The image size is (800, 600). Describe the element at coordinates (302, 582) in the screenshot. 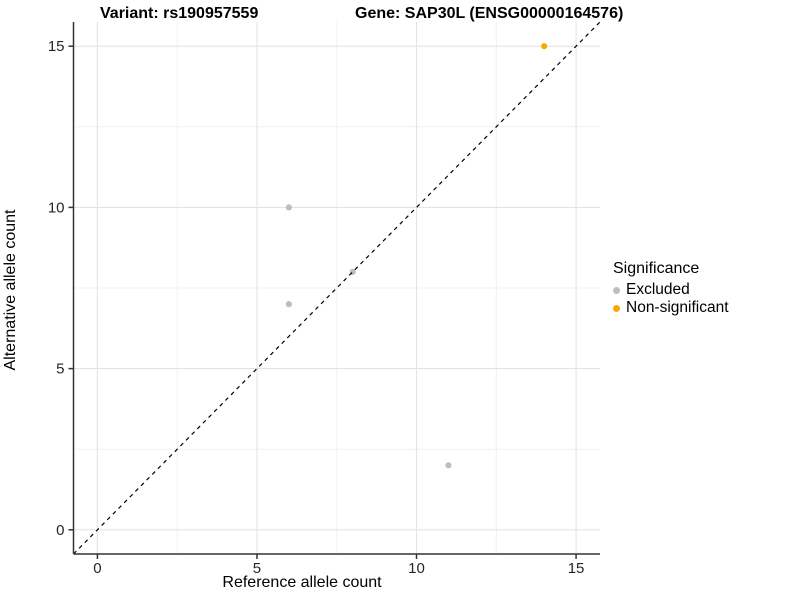

I see `x-axis-label: Reference allele count` at that location.